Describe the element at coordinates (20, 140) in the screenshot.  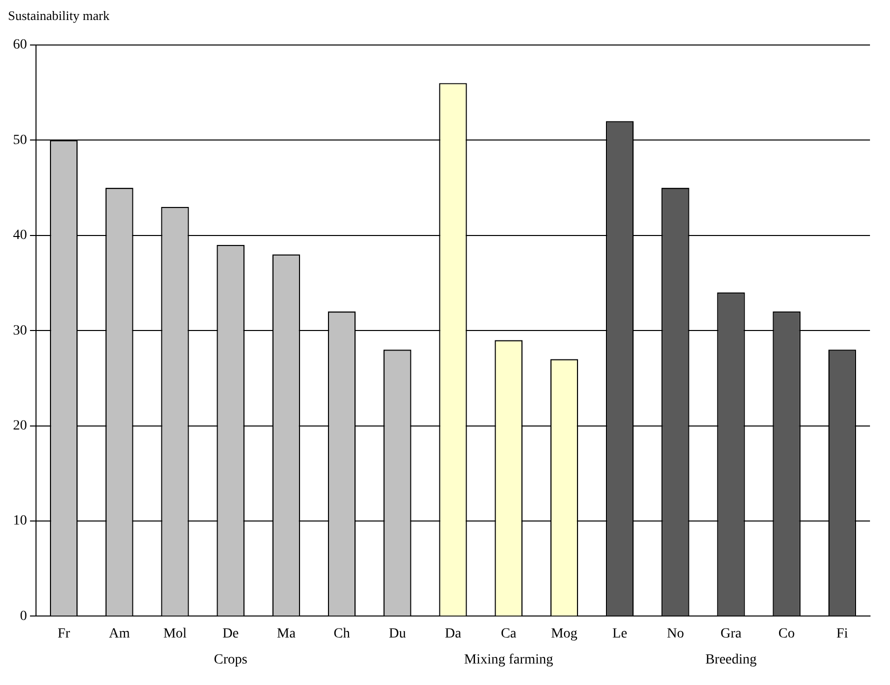
I see `y-tick-label: 50` at that location.